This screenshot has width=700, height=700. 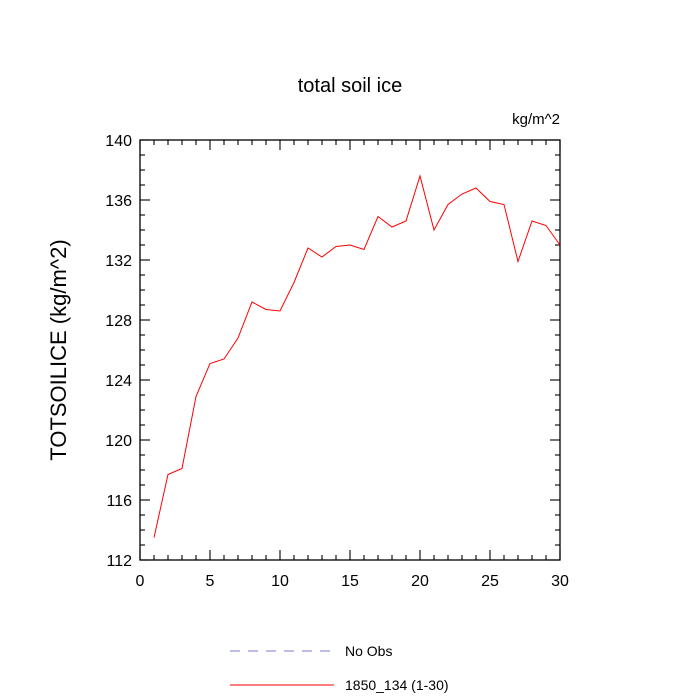 What do you see at coordinates (490, 581) in the screenshot?
I see `x-tick-label: 25` at bounding box center [490, 581].